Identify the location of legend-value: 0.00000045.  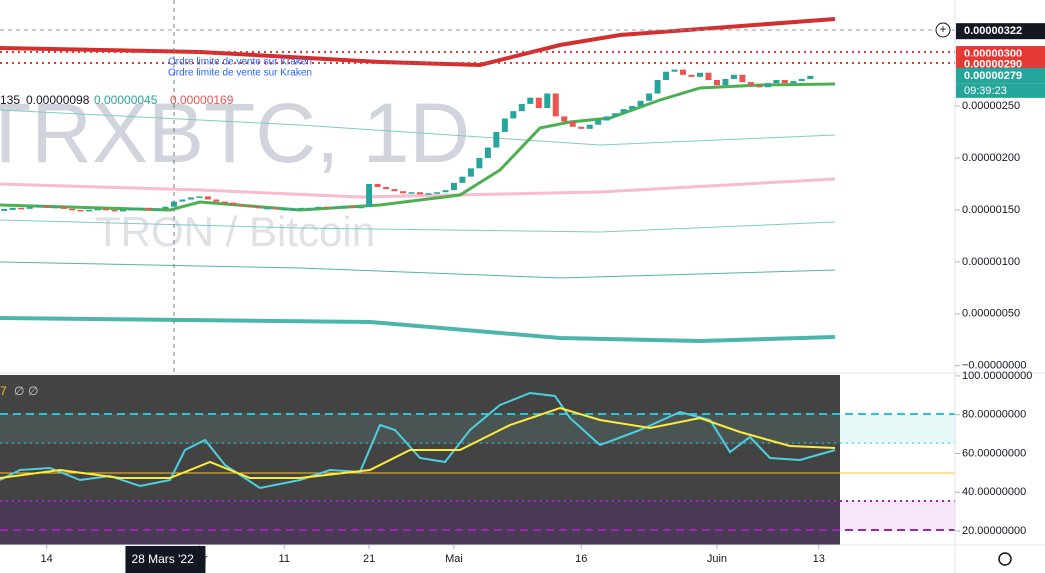
(126, 100).